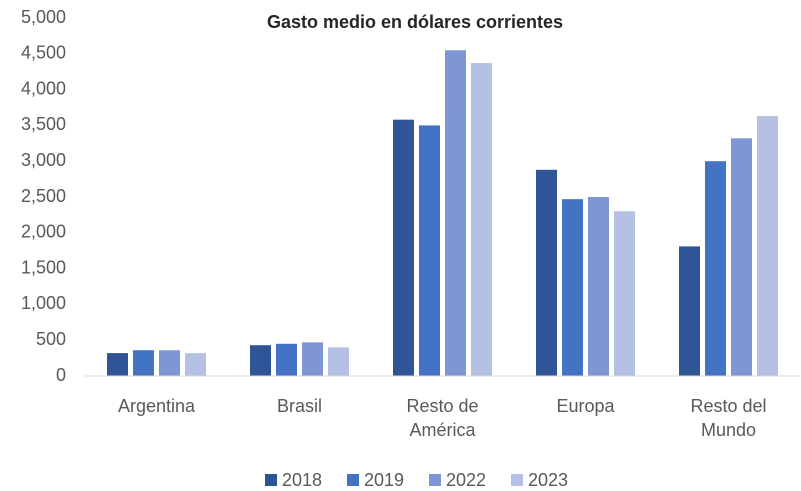 This screenshot has width=801, height=491. I want to click on y-tick-label: 3,000, so click(43, 160).